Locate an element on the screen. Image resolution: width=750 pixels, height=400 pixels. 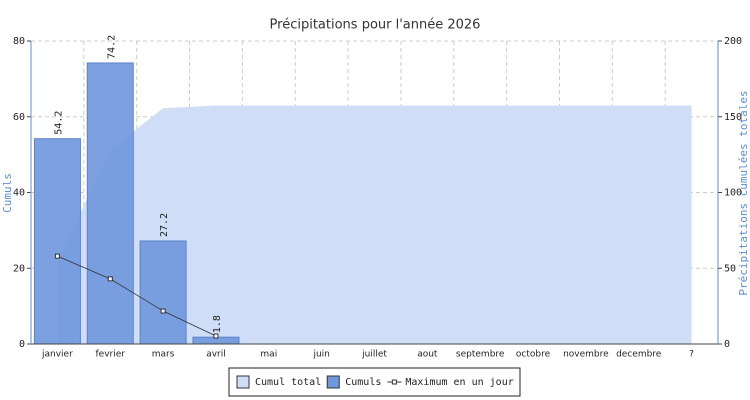
x-tick-label: mai is located at coordinates (268, 355).